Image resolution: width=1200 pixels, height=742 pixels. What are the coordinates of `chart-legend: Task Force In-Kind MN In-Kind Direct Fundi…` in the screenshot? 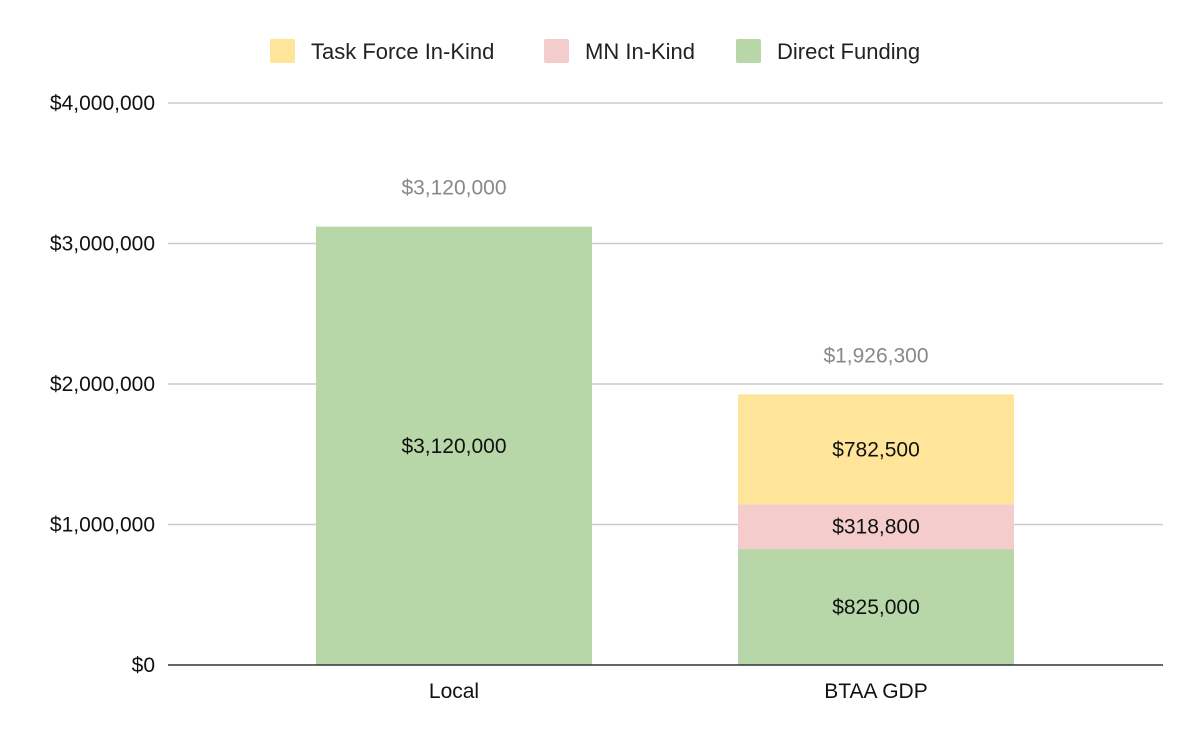 It's located at (595, 51).